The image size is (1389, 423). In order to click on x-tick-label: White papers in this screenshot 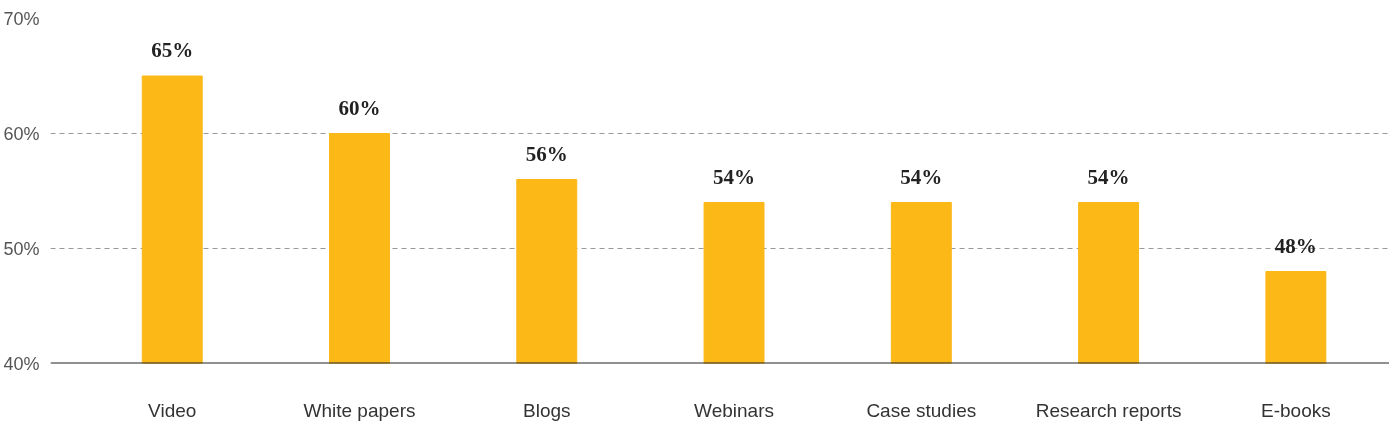, I will do `click(359, 410)`.